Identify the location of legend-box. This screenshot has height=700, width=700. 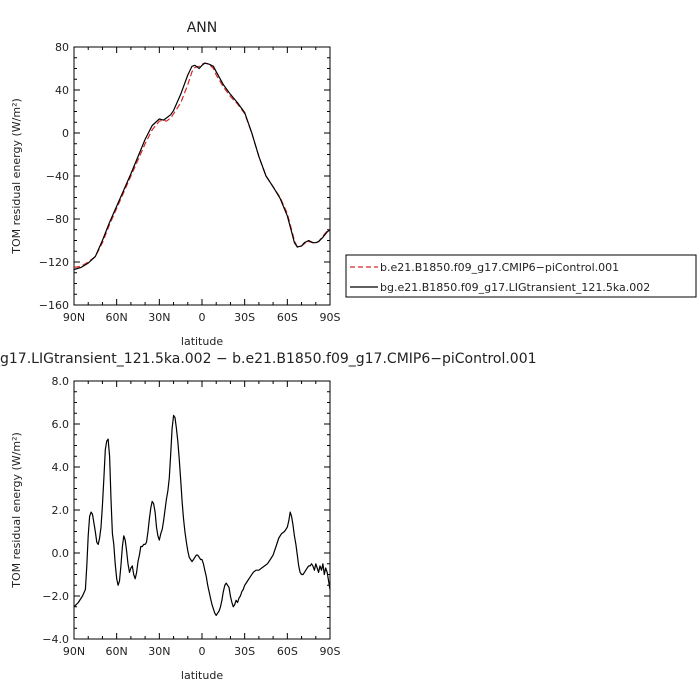
(521, 276).